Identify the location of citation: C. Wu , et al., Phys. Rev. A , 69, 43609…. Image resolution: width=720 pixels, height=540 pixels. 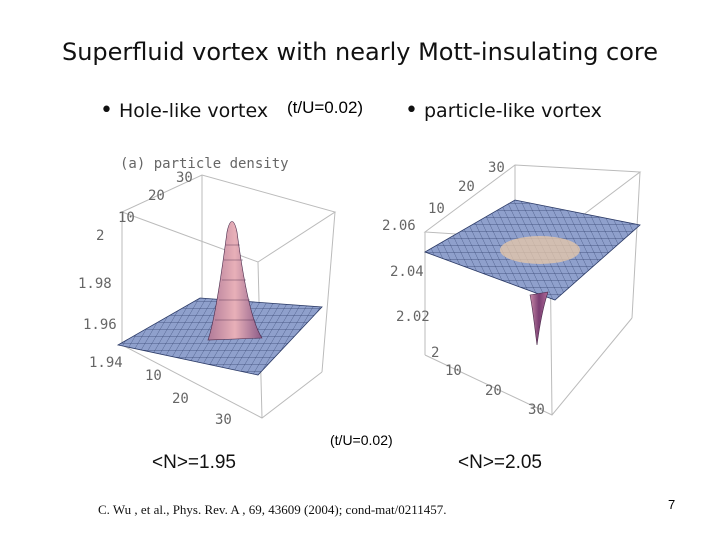
(272, 509).